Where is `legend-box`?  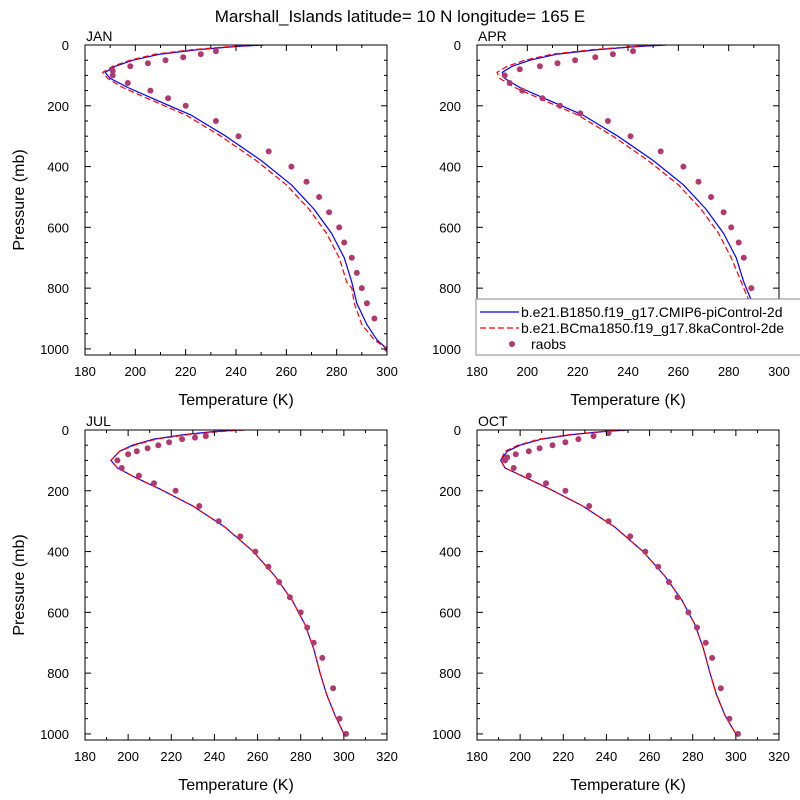
legend-box is located at coordinates (637, 327).